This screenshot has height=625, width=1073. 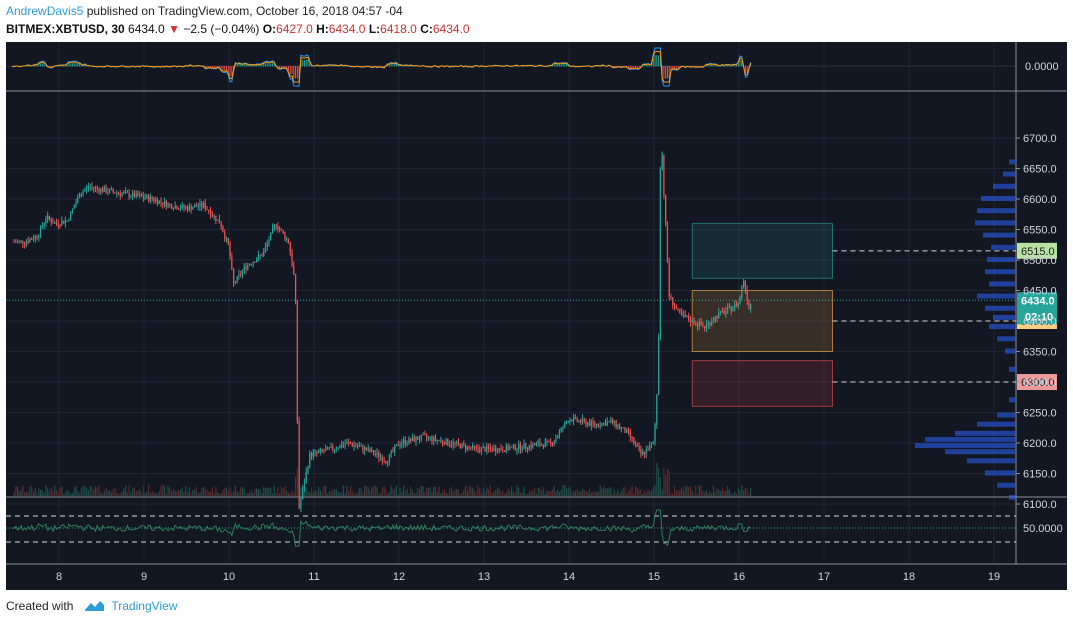 What do you see at coordinates (994, 577) in the screenshot?
I see `x-tick-label: 19` at bounding box center [994, 577].